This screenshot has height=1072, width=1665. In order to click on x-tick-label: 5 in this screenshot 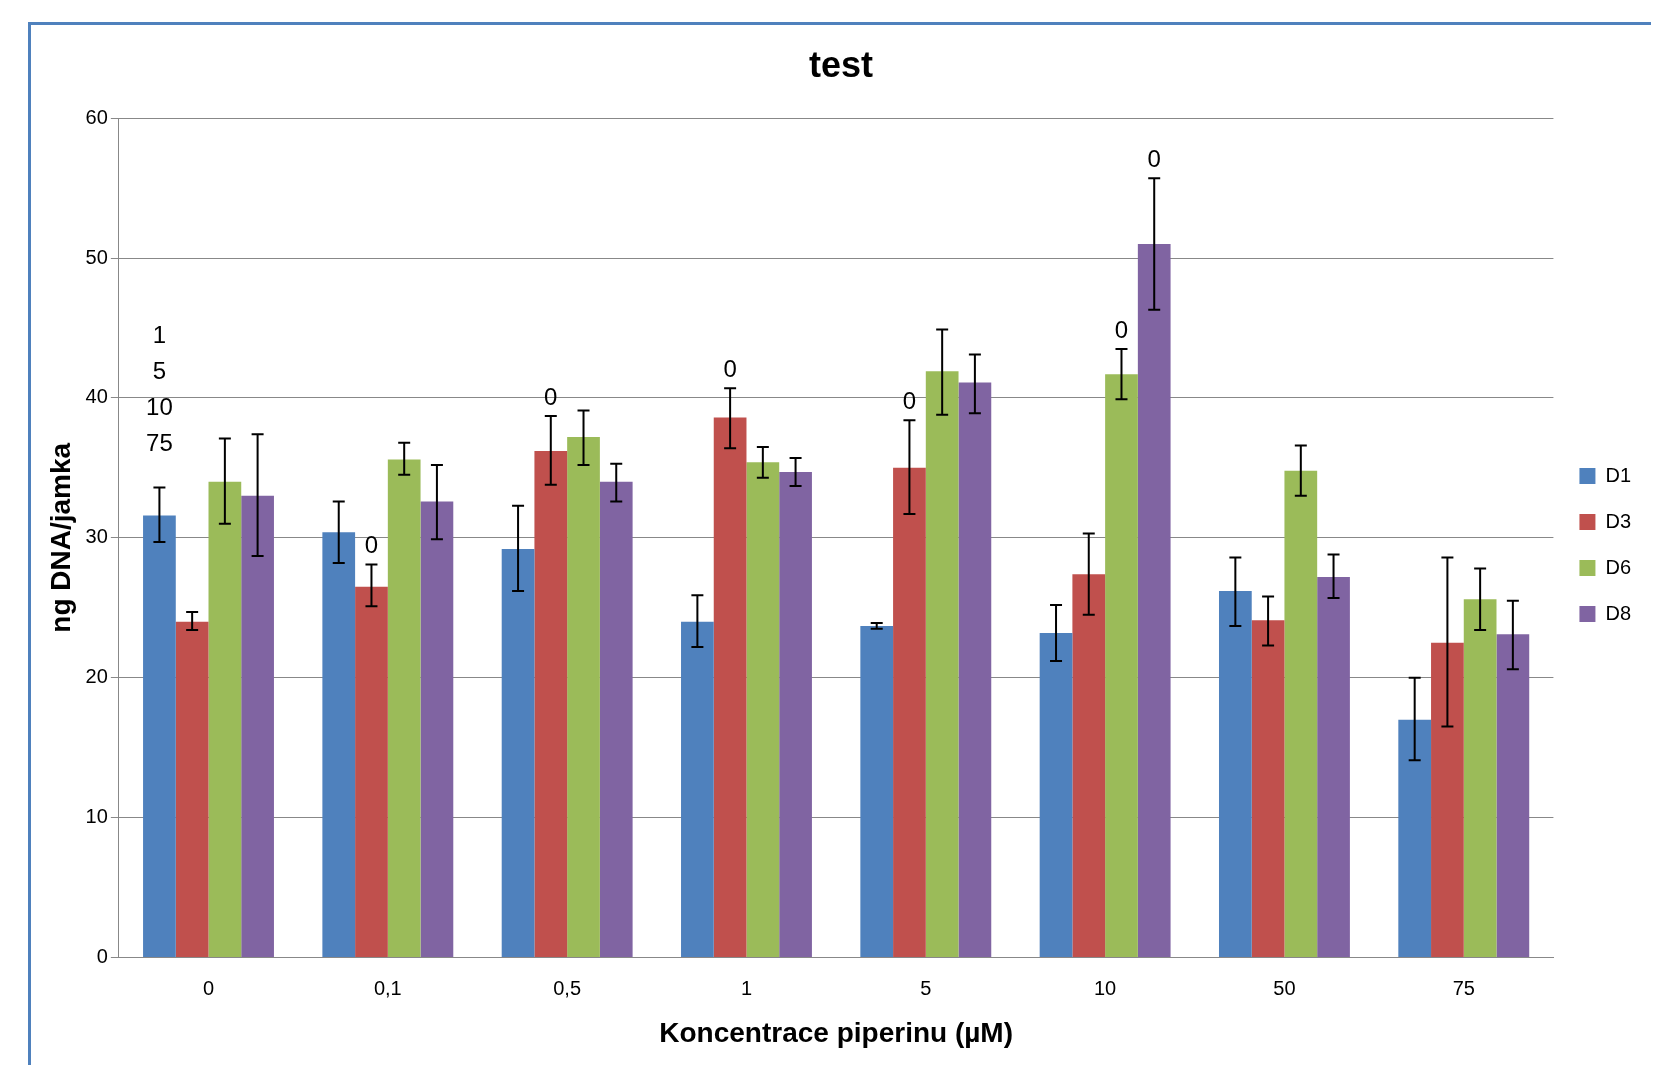, I will do `click(926, 987)`.